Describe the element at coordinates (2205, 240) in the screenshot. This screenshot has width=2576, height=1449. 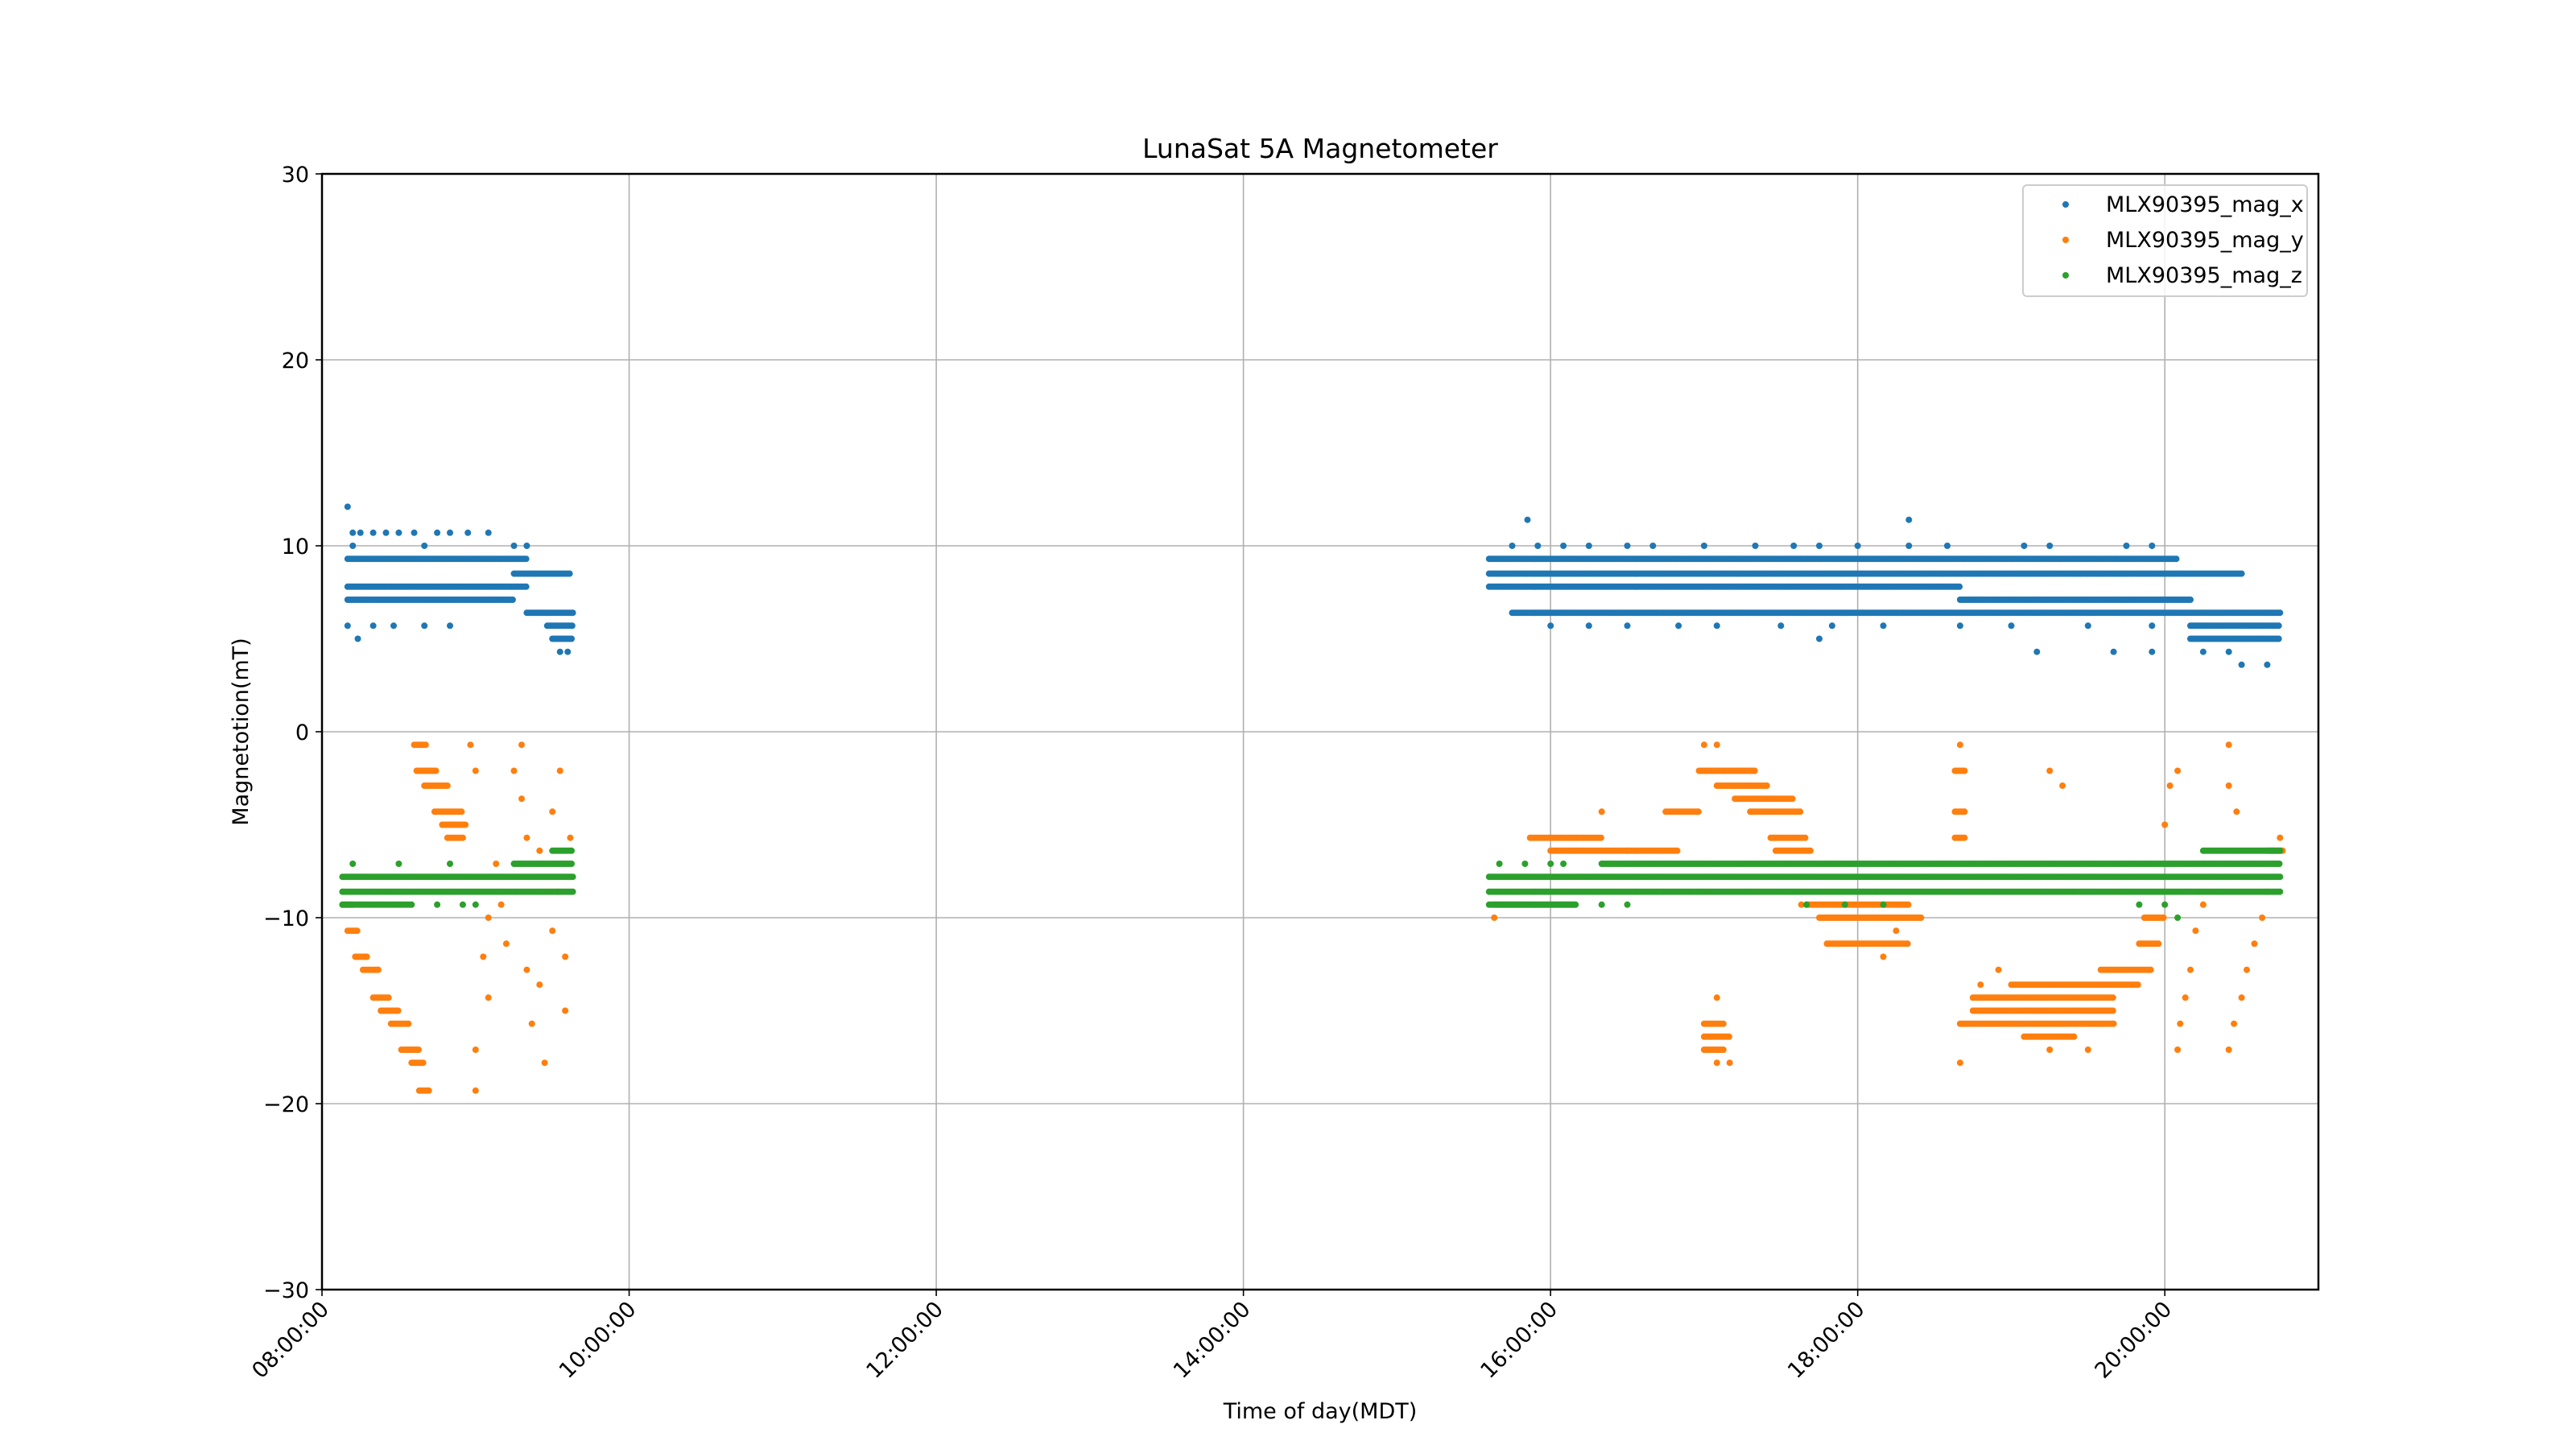
I see `legend-label: MLX90395_mag_y` at that location.